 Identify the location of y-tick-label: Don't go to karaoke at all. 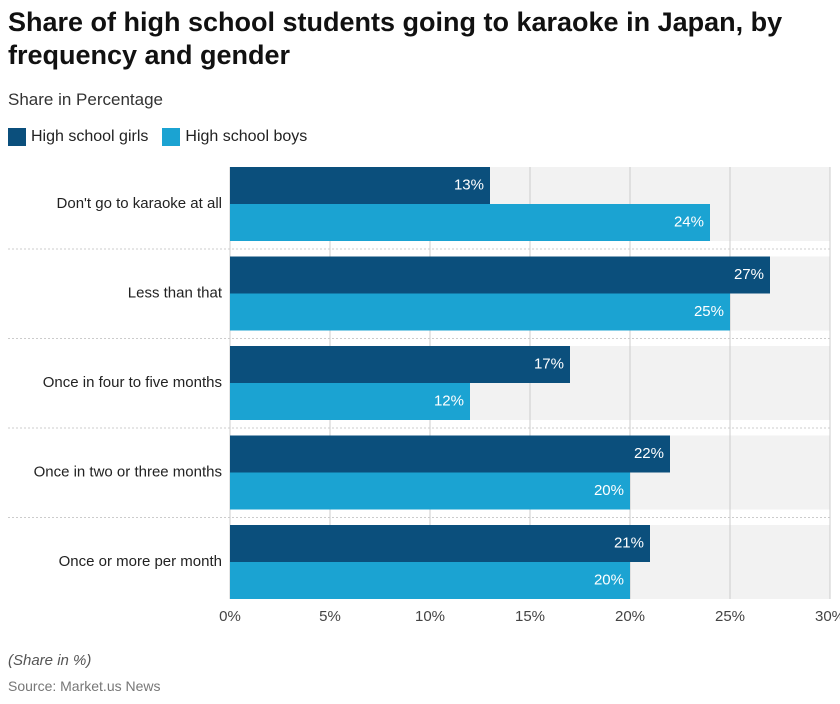
(139, 203).